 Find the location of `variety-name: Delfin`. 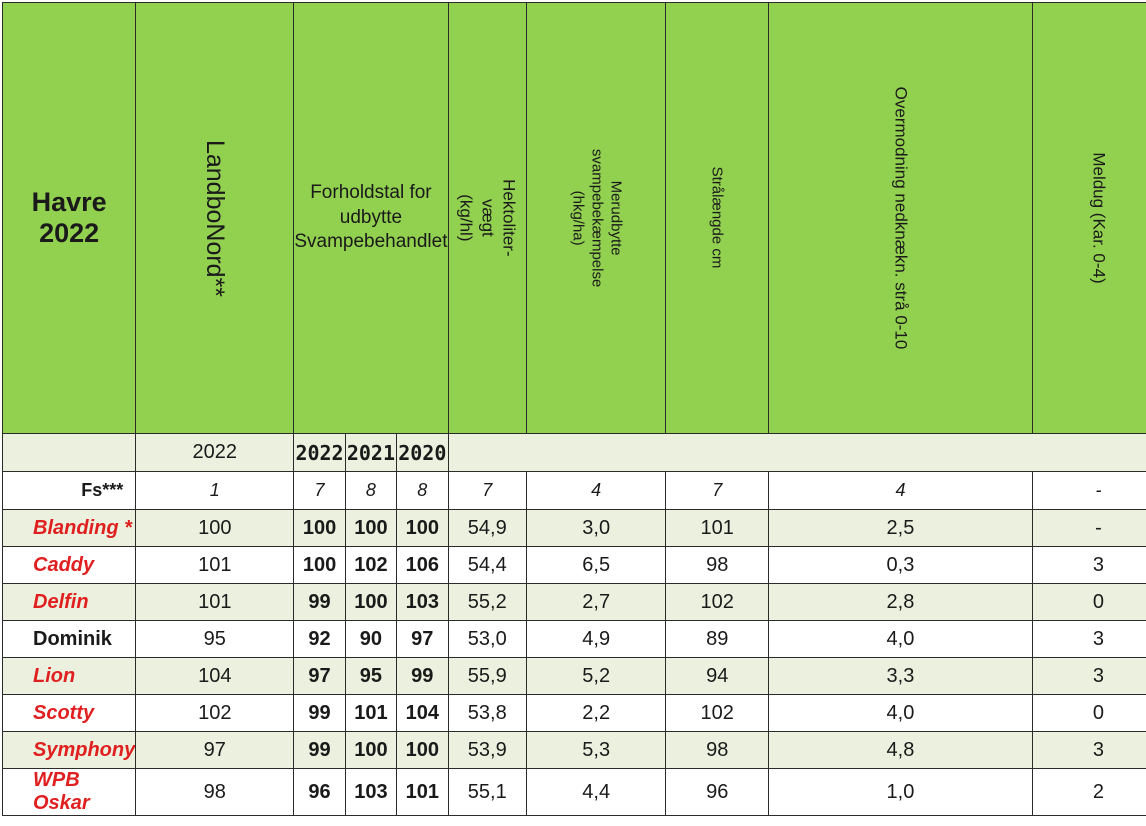

variety-name: Delfin is located at coordinates (69, 602).